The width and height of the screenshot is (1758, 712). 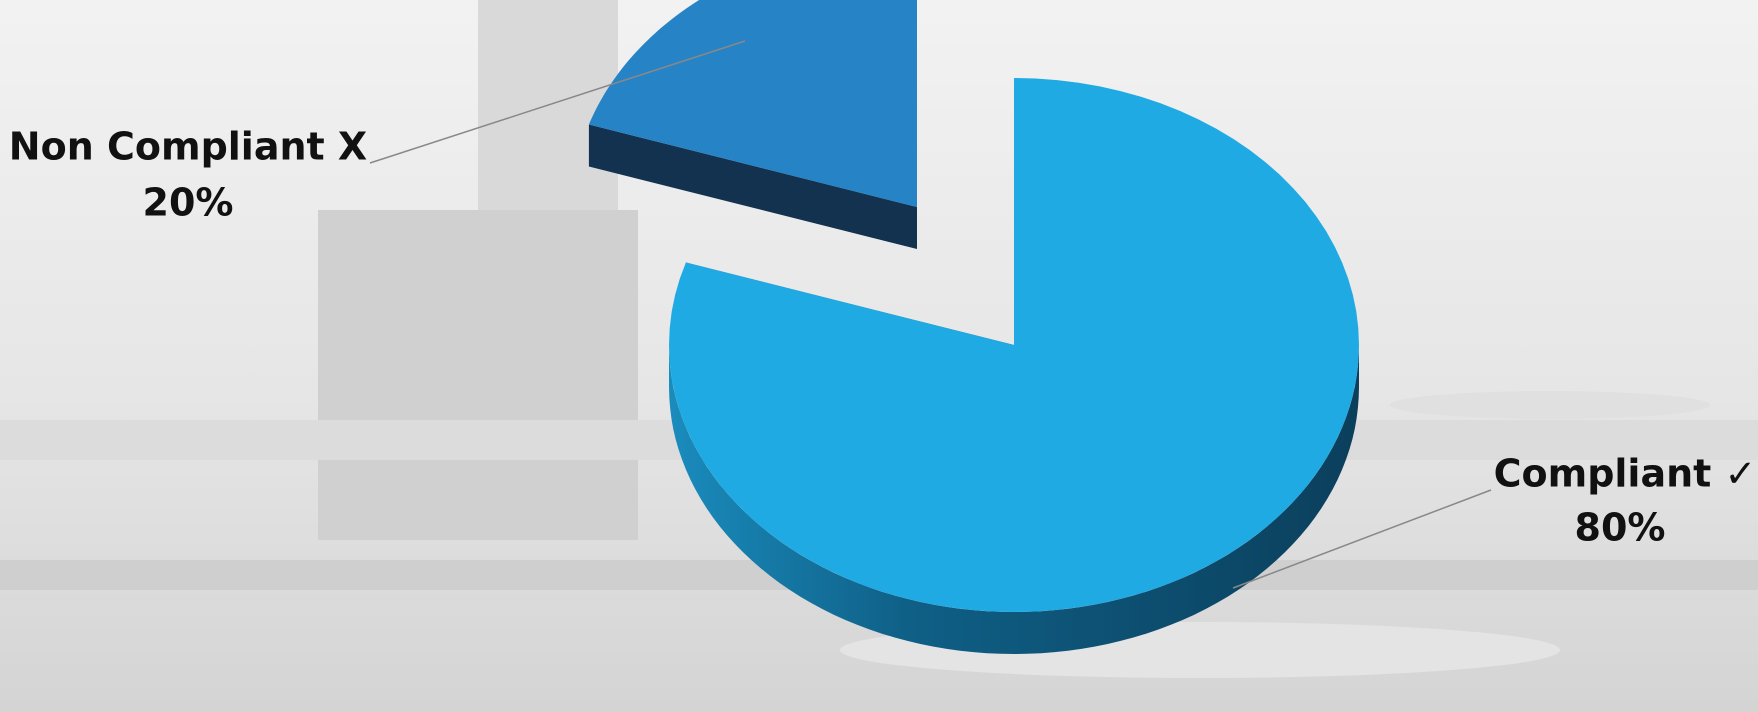 What do you see at coordinates (1620, 528) in the screenshot?
I see `slice-value-label: 80%` at bounding box center [1620, 528].